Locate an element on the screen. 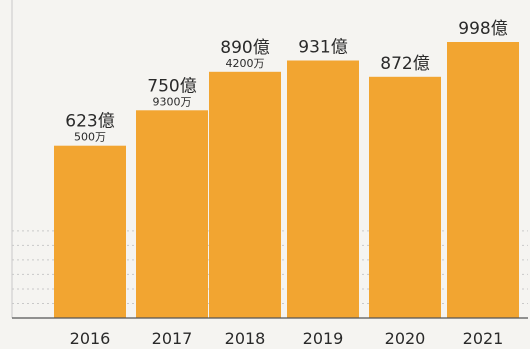  data-label-2018: 890億 is located at coordinates (244, 48).